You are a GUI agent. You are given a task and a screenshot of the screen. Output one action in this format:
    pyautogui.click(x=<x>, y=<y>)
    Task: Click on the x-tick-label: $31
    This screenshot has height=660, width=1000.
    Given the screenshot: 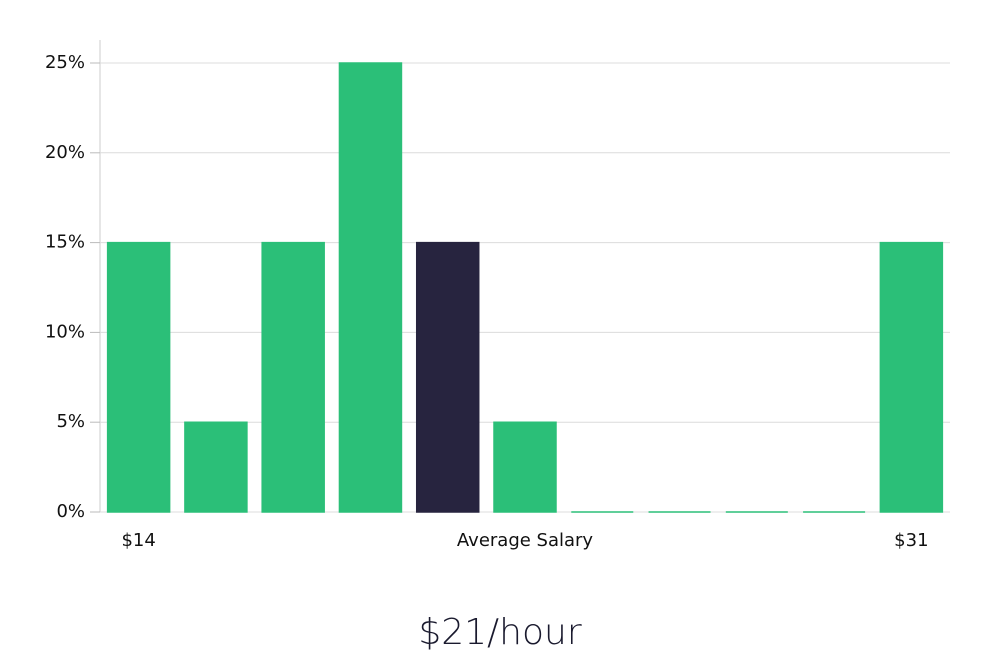 What is the action you would take?
    pyautogui.click(x=911, y=540)
    